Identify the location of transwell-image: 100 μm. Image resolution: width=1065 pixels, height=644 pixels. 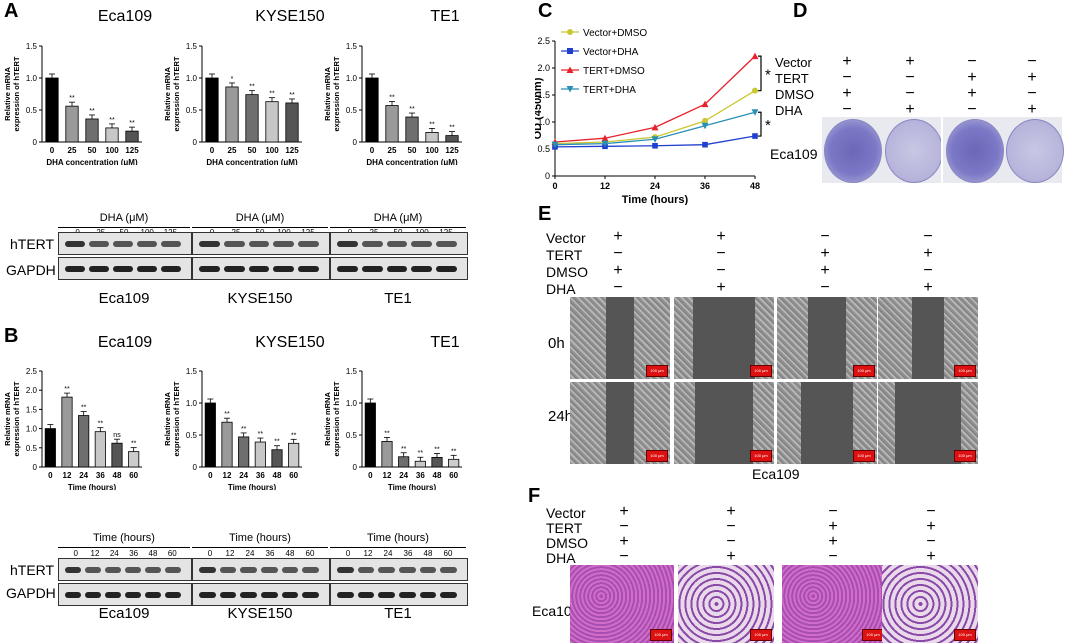
(622, 604).